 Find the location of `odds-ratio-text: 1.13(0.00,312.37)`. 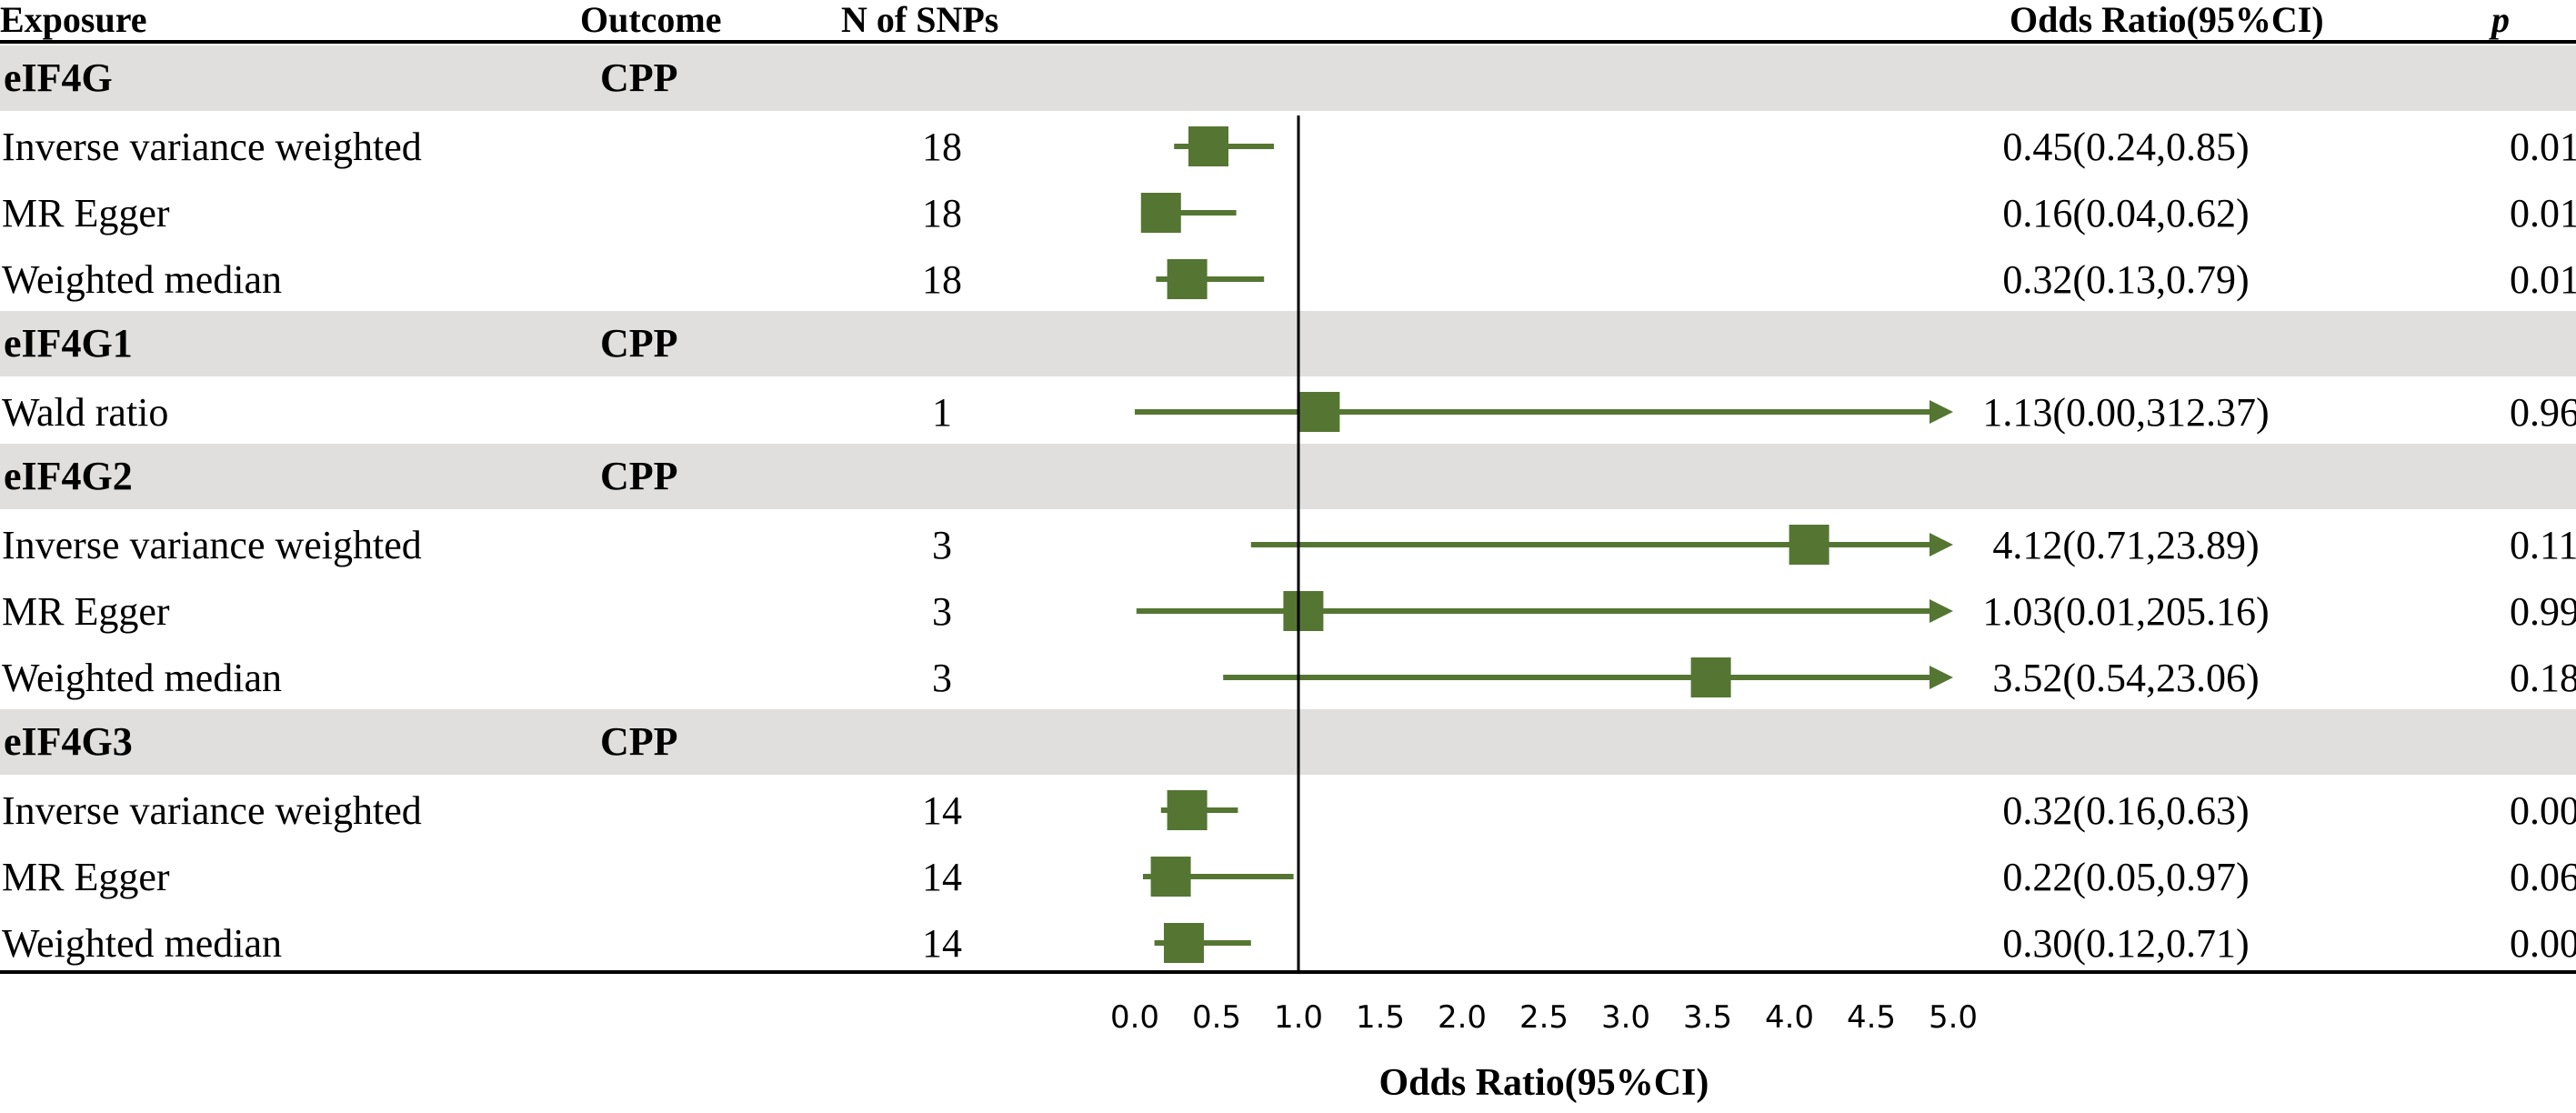

odds-ratio-text: 1.13(0.00,312.37) is located at coordinates (2126, 413).